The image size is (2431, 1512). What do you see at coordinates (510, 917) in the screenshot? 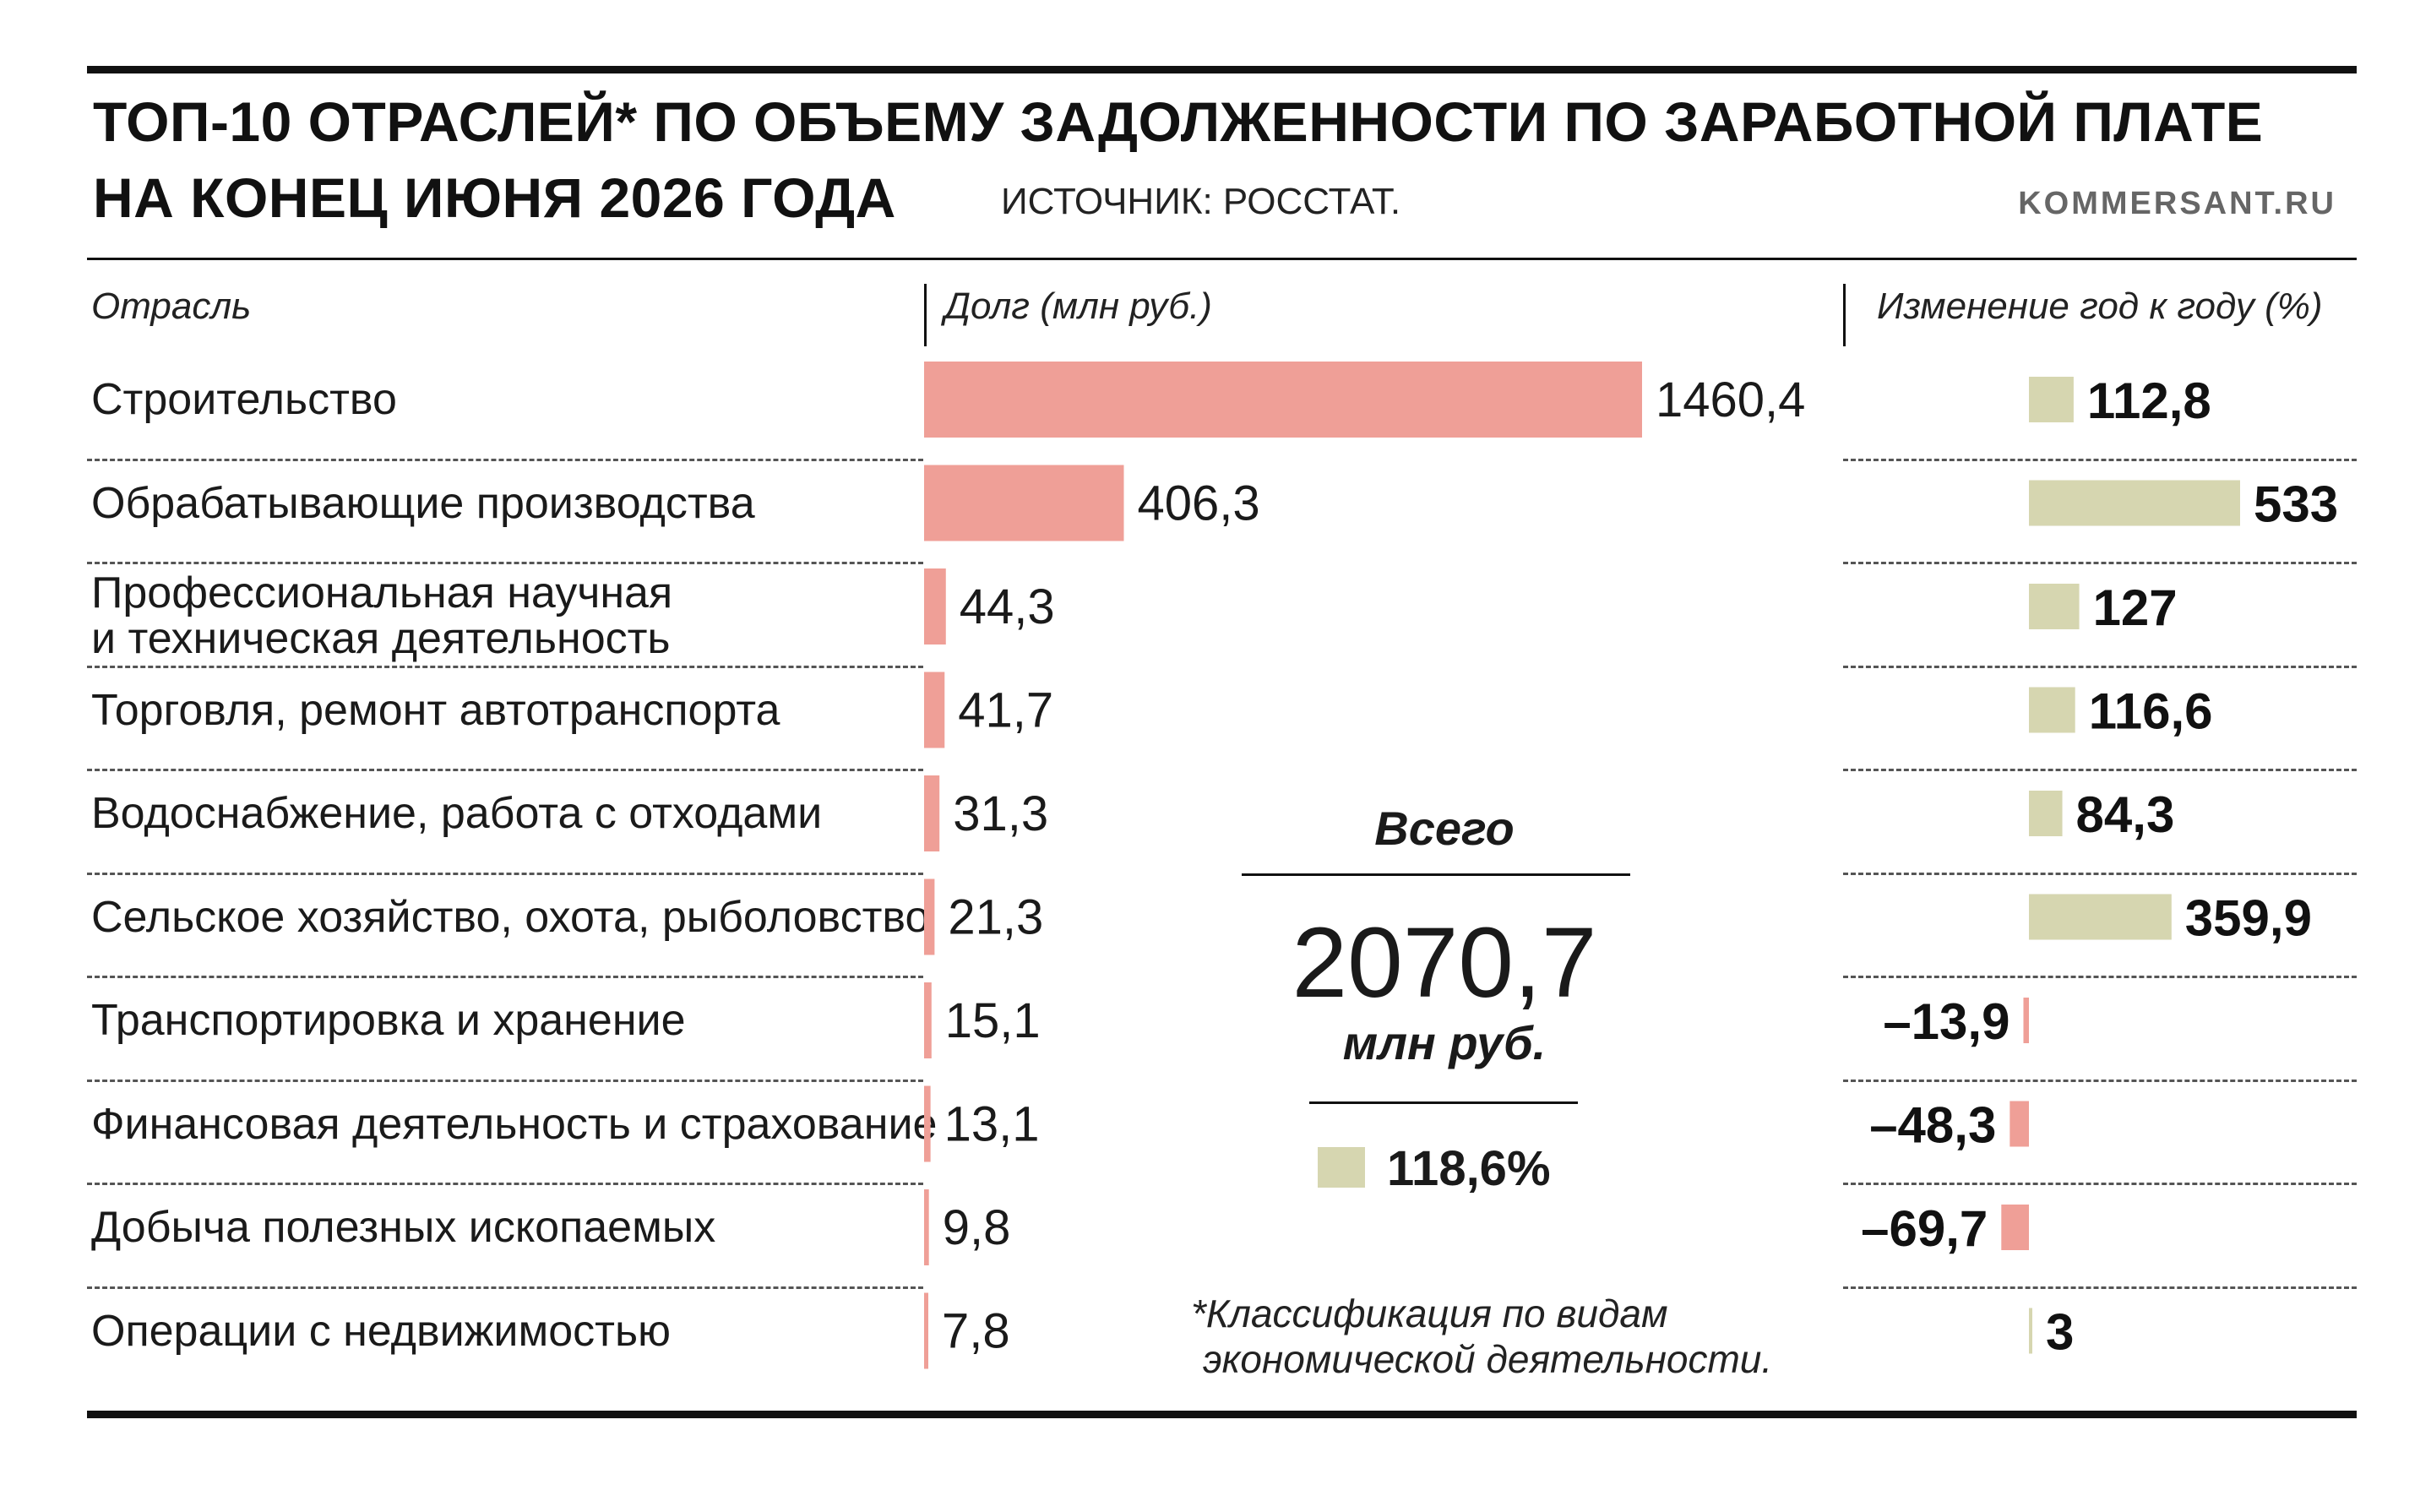
I see `category-label: Сельское хозяйство, охота, рыболовство` at bounding box center [510, 917].